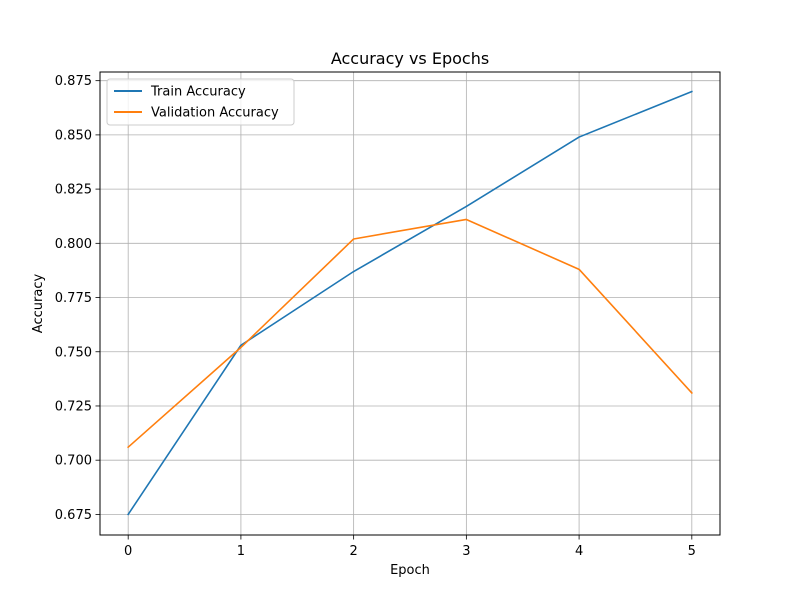 The width and height of the screenshot is (800, 600). Describe the element at coordinates (38, 304) in the screenshot. I see `y-axis-title: Accuracy` at that location.